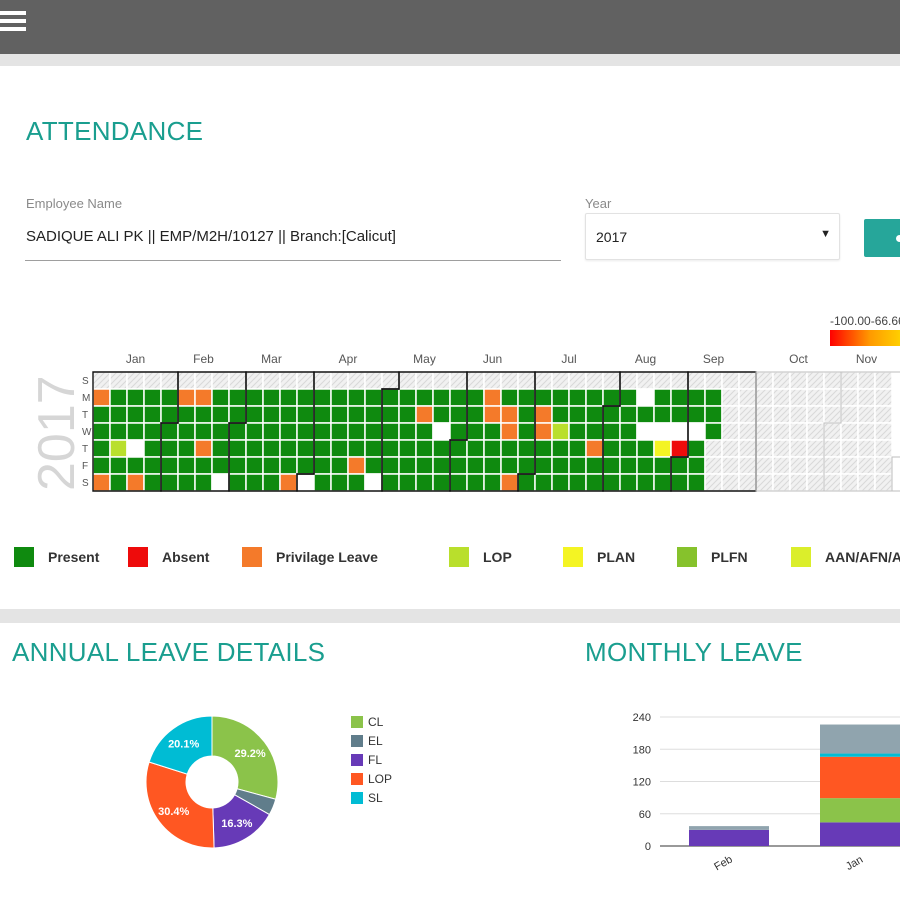 The width and height of the screenshot is (900, 900). Describe the element at coordinates (13, 22) in the screenshot. I see `hamburger-menu-icon` at that location.